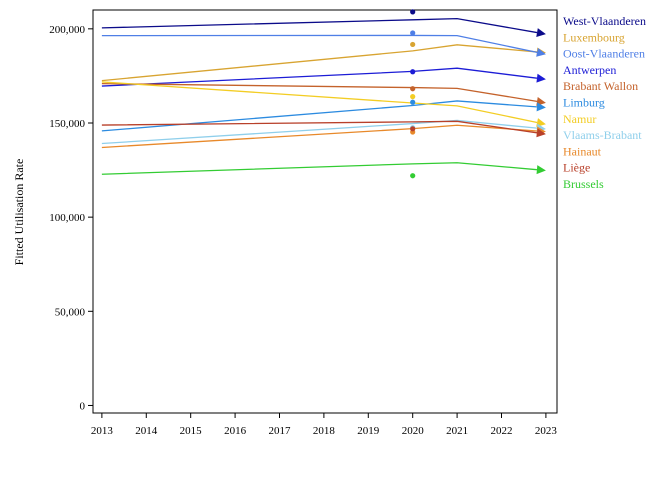 The image size is (672, 480). I want to click on y-tick-label: 150,000, so click(67, 124).